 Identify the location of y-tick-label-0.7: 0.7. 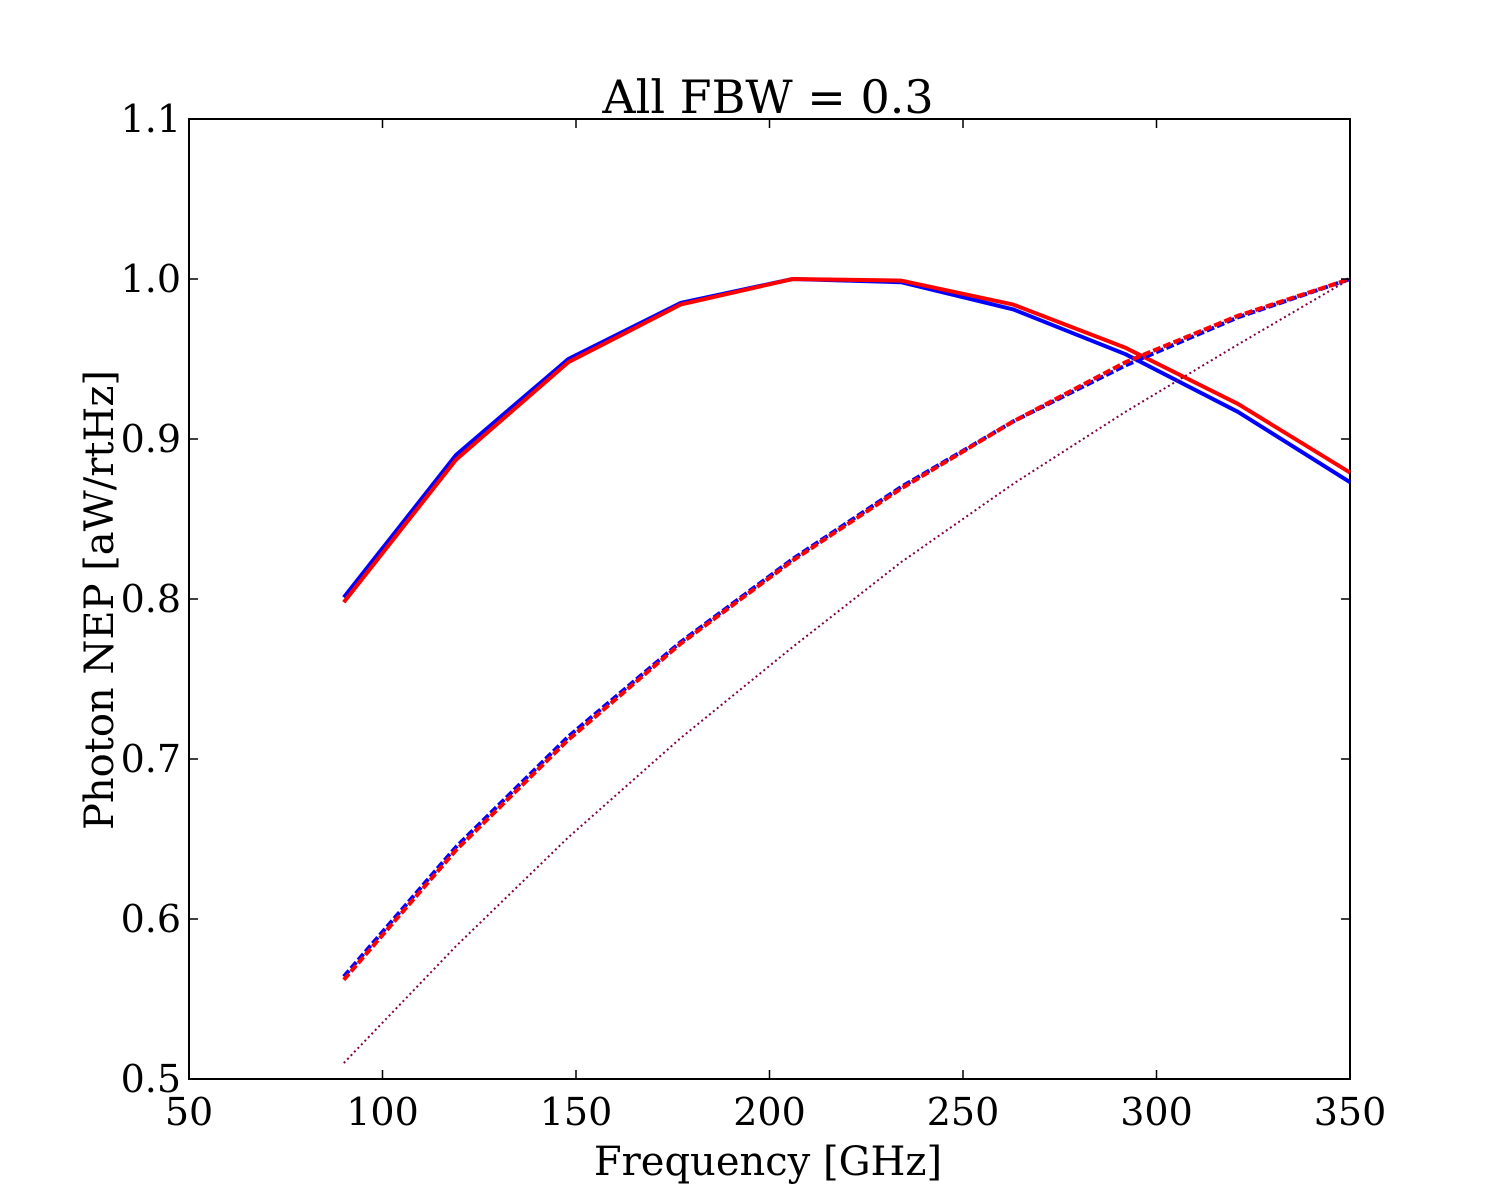
(151, 759).